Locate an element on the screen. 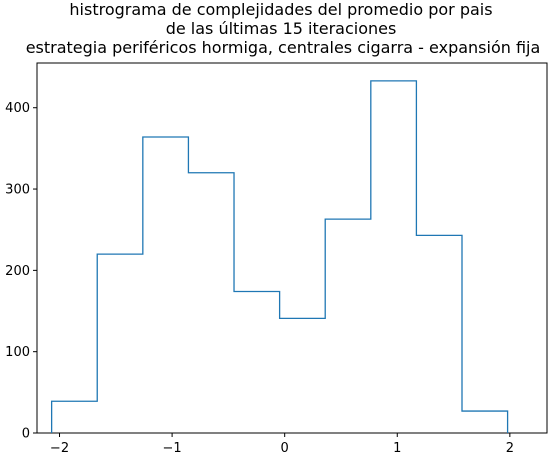 The height and width of the screenshot is (457, 551). chart-title-line-2: de las últimas 15 iteraciones is located at coordinates (281, 28).